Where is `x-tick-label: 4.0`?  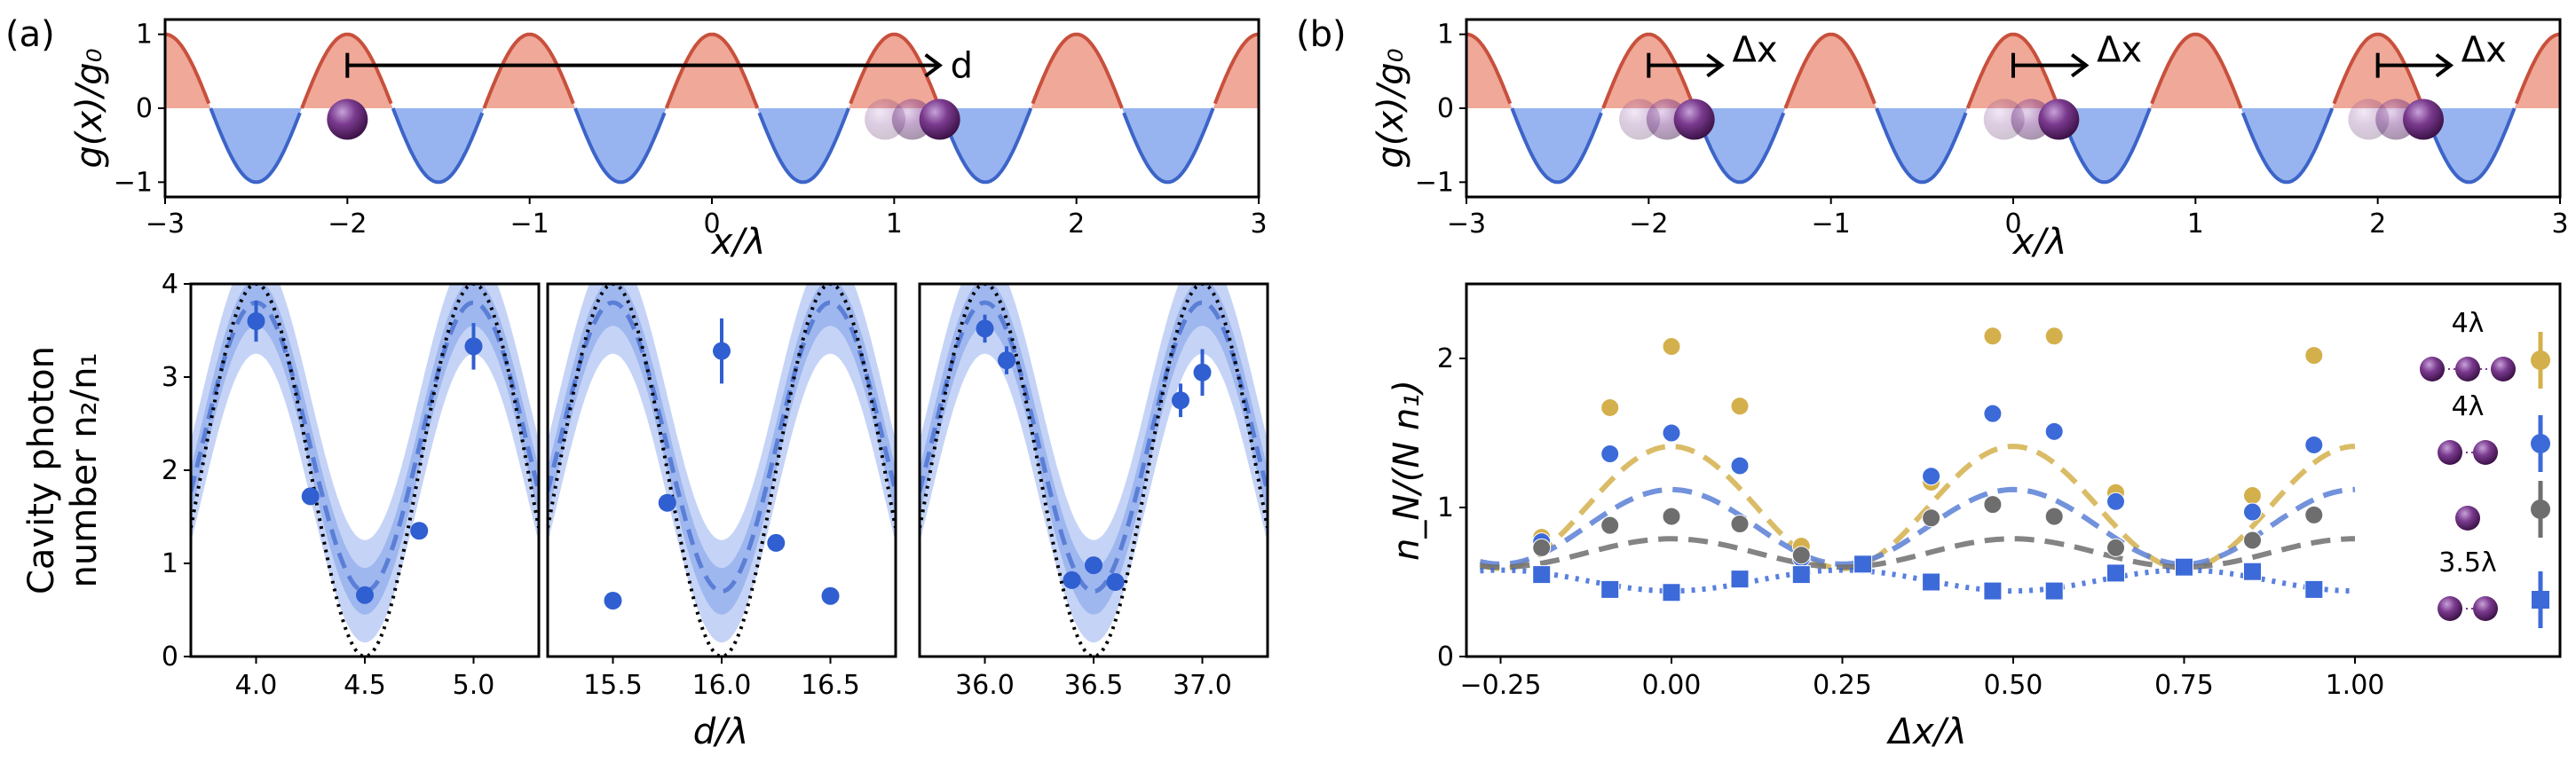 x-tick-label: 4.0 is located at coordinates (256, 685).